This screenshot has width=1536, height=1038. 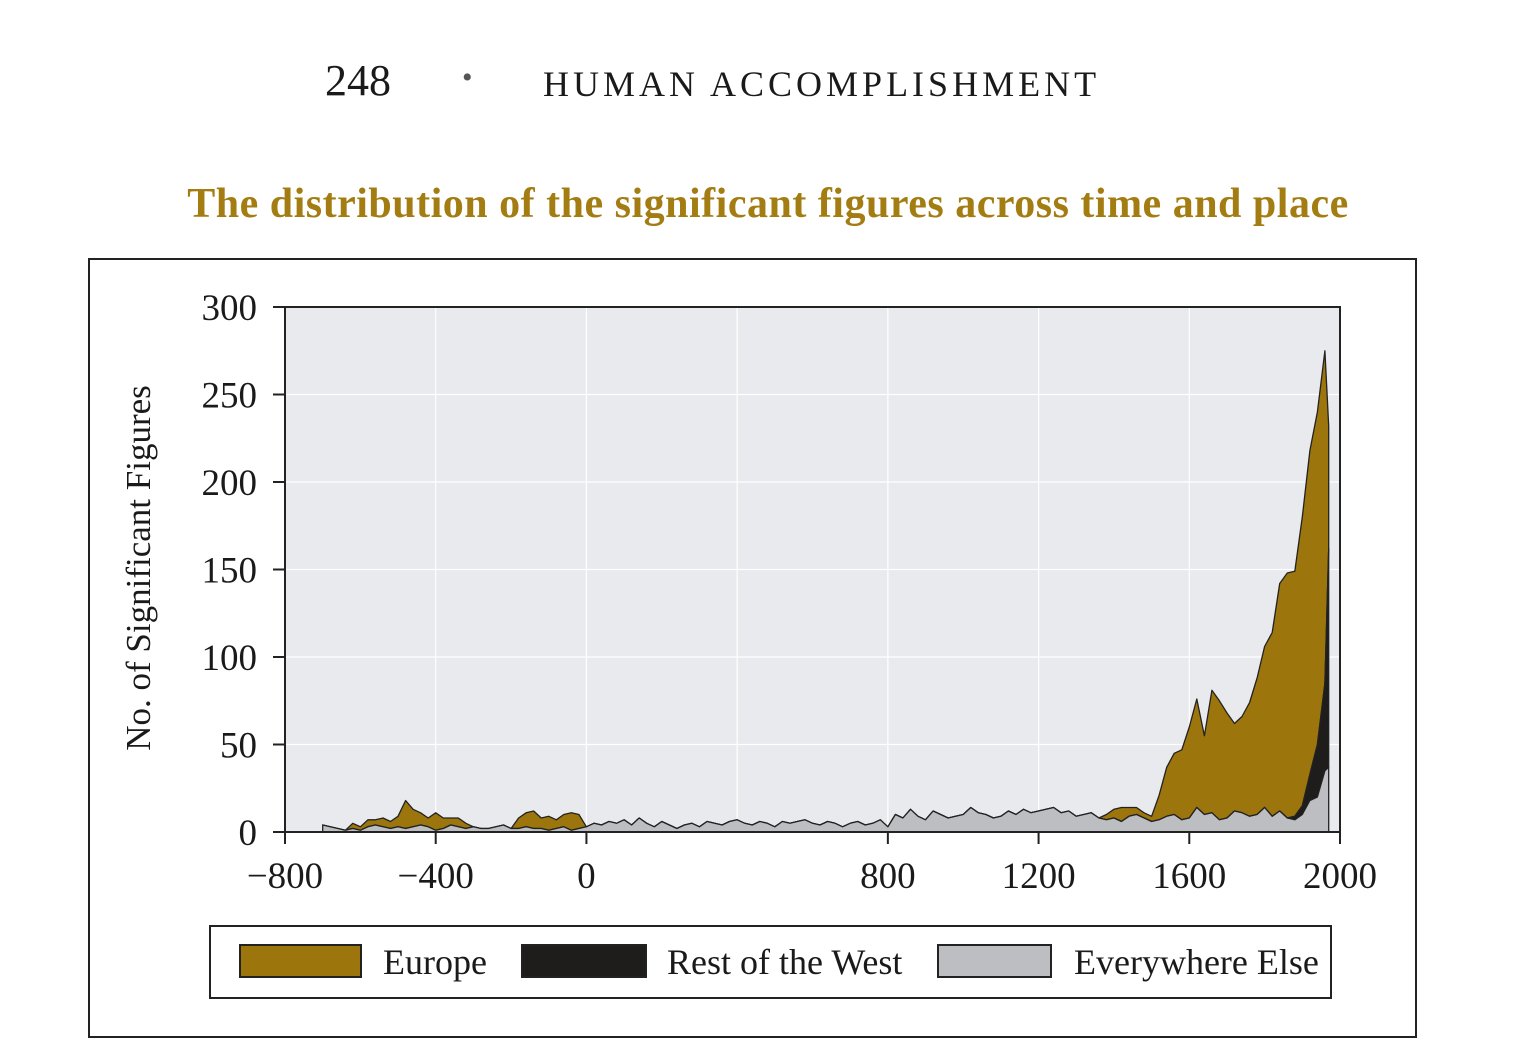 What do you see at coordinates (230, 571) in the screenshot?
I see `y-tick-label: 150` at bounding box center [230, 571].